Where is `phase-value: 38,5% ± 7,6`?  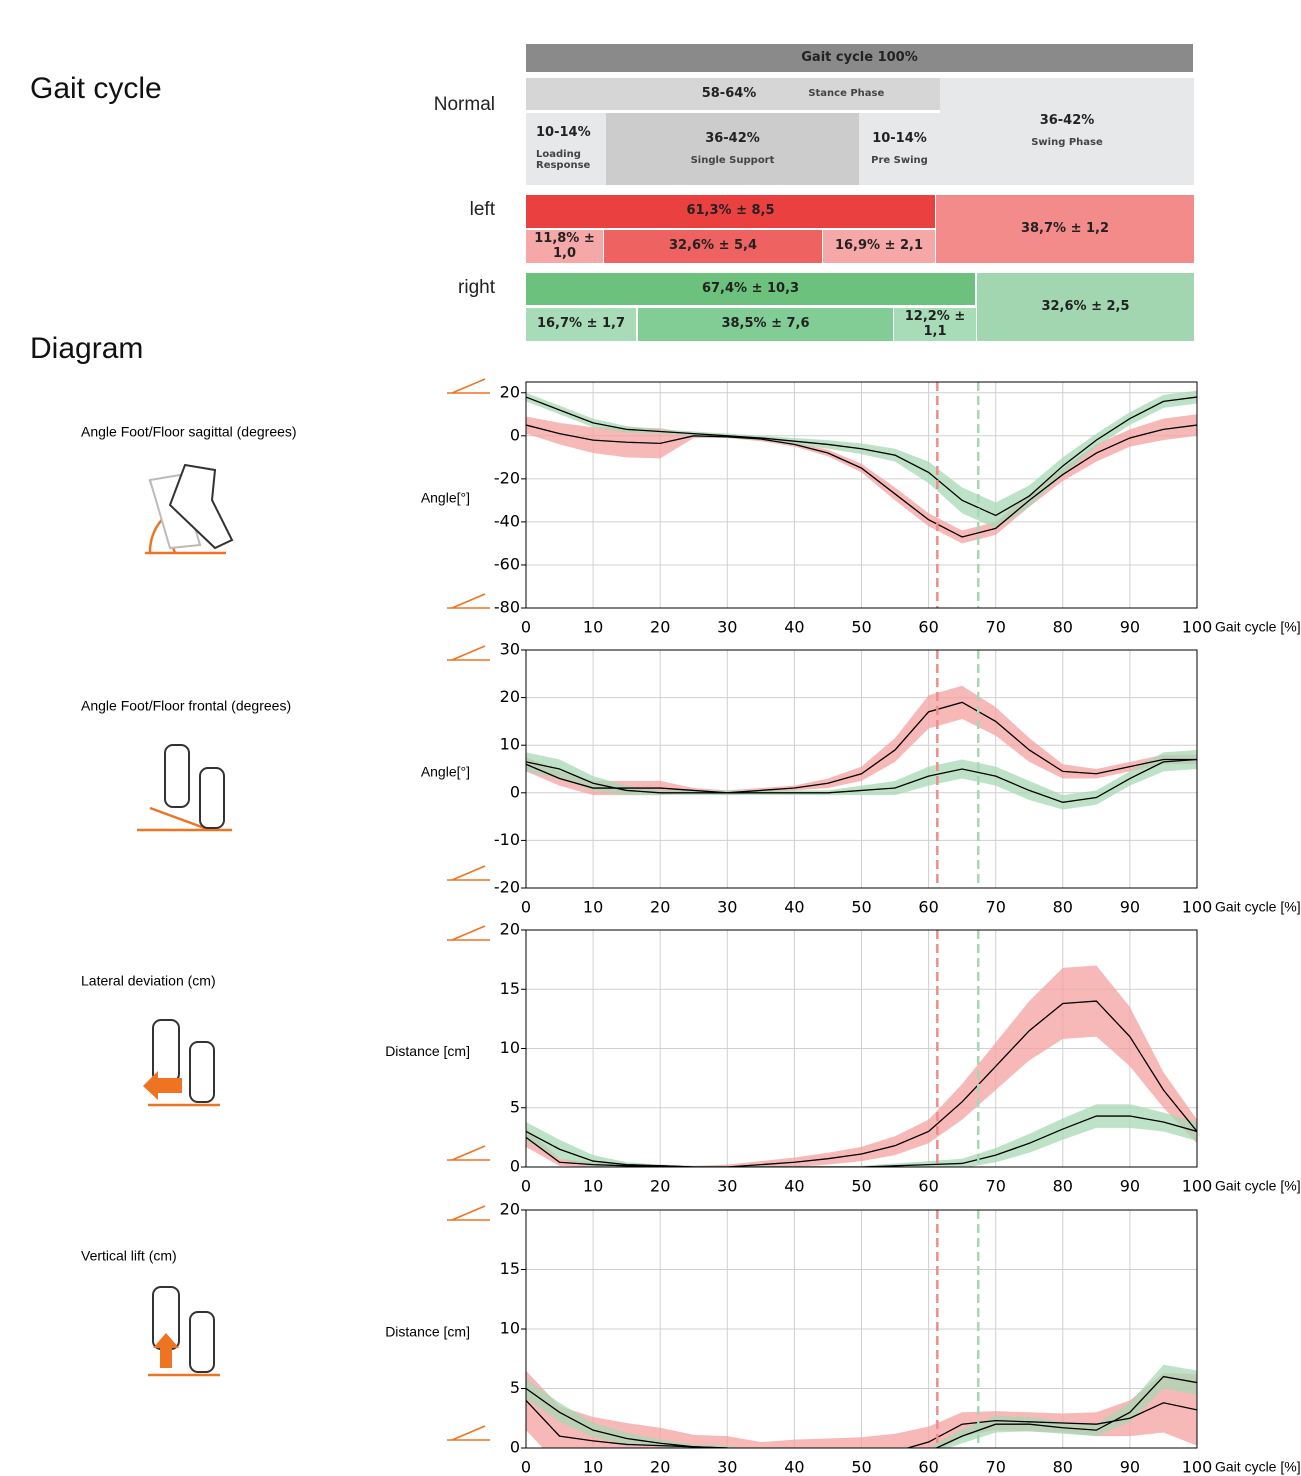 phase-value: 38,5% ± 7,6 is located at coordinates (765, 324).